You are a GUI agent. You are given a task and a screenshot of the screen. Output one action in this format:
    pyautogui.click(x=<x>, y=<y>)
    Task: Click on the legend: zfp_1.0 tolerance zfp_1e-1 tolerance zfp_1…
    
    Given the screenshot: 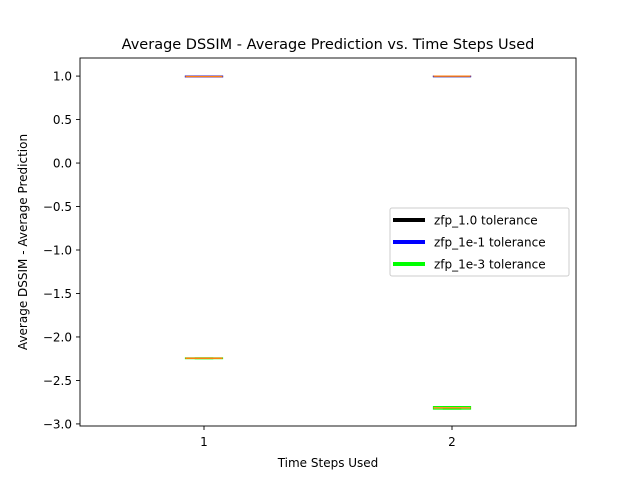 What is the action you would take?
    pyautogui.click(x=479, y=242)
    